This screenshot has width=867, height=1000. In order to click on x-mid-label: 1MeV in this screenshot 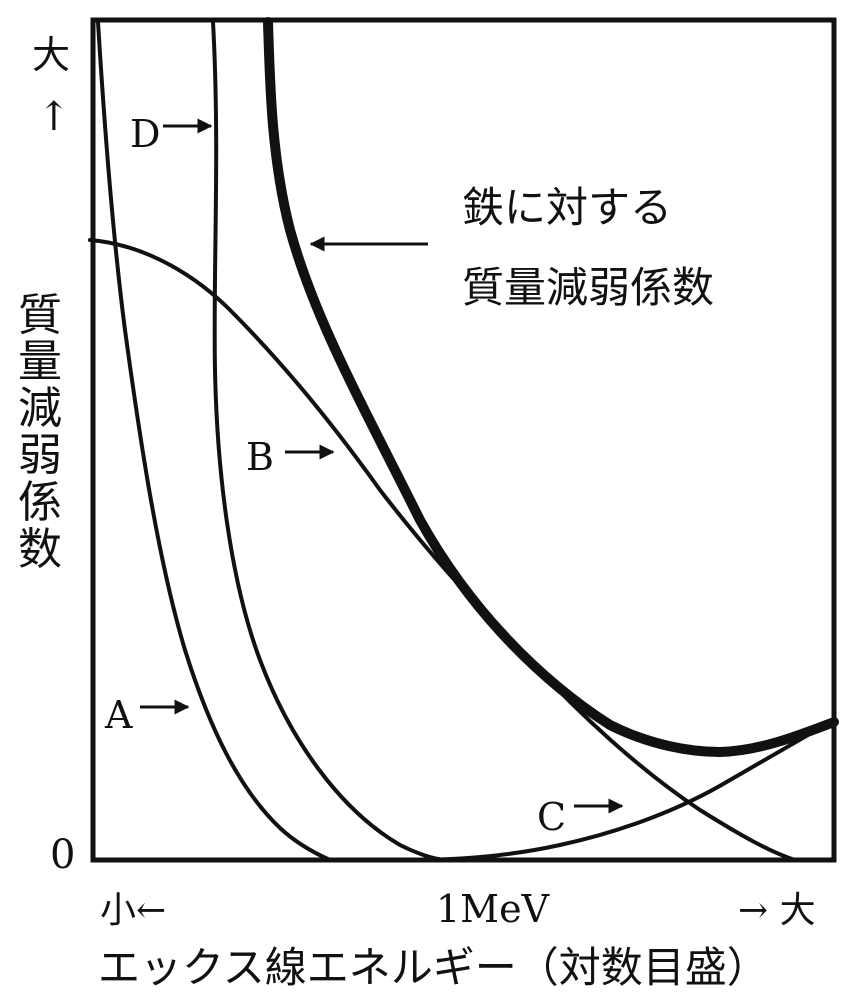, I will do `click(493, 909)`.